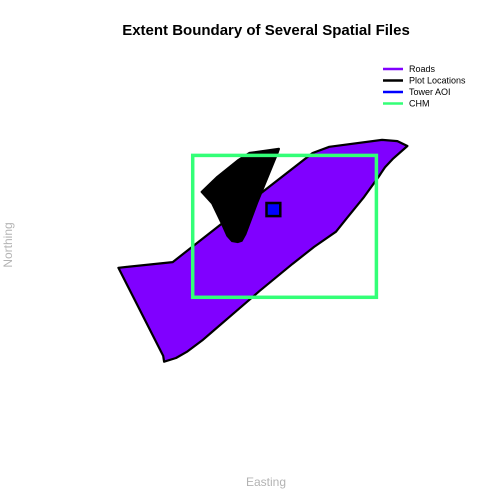 The width and height of the screenshot is (504, 504). I want to click on legend-label-roads: Roads, so click(422, 69).